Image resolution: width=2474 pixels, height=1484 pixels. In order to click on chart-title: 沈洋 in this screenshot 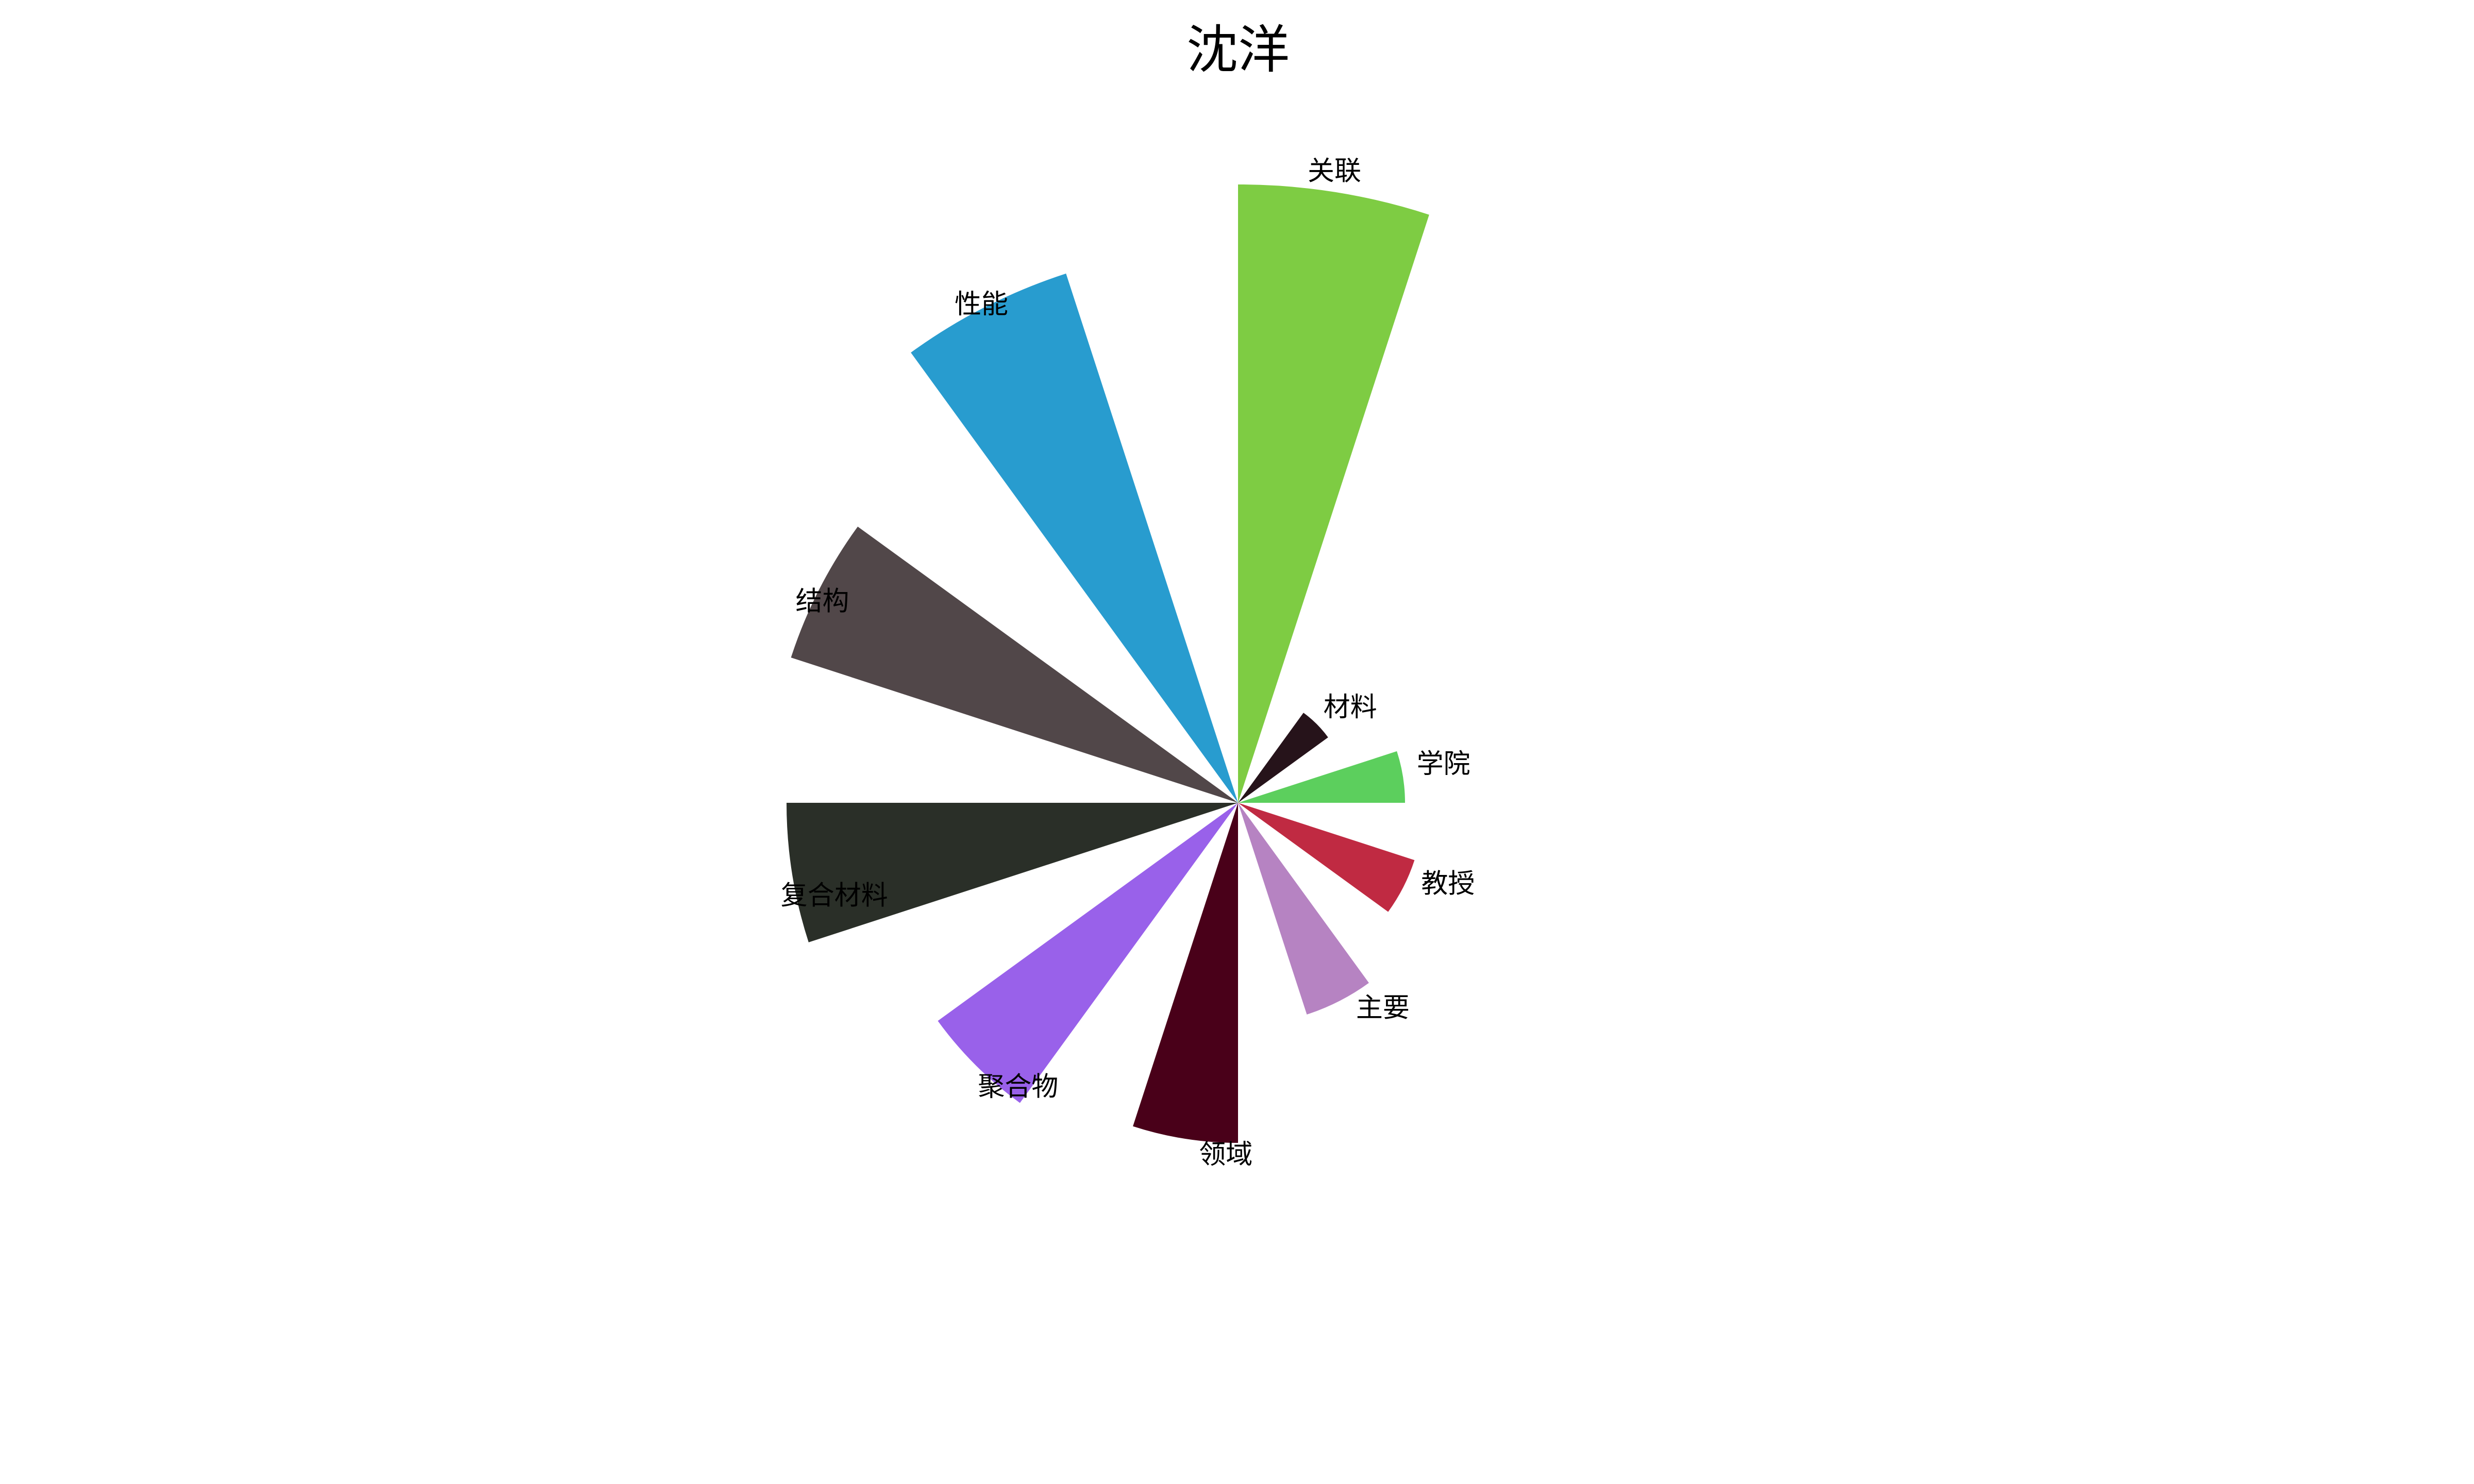, I will do `click(1238, 50)`.